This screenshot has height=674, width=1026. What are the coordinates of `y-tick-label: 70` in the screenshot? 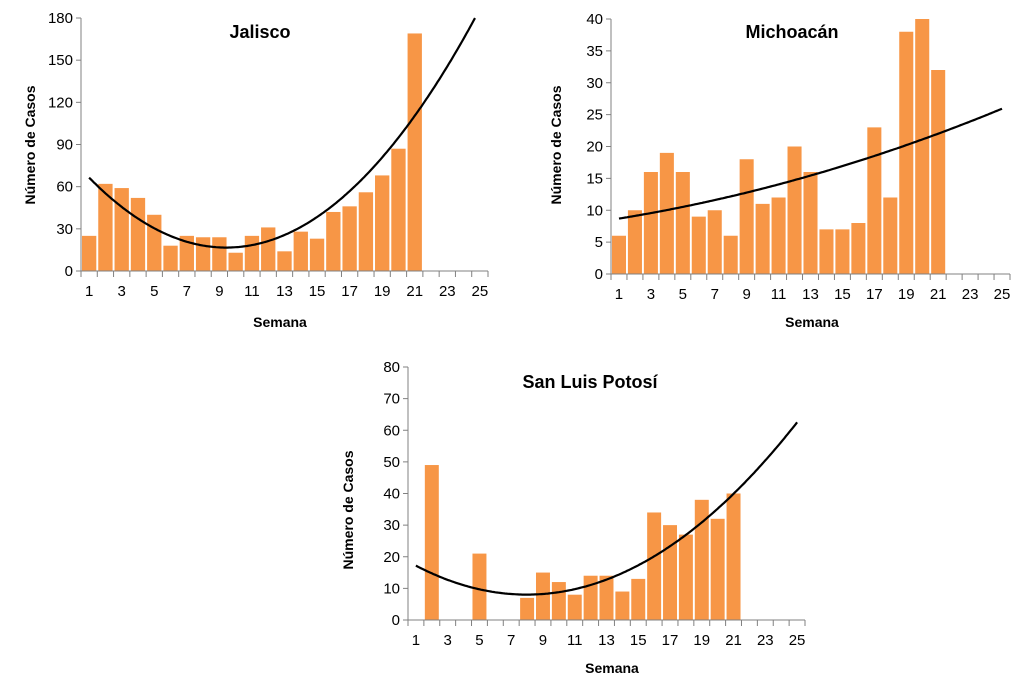 It's located at (391, 399).